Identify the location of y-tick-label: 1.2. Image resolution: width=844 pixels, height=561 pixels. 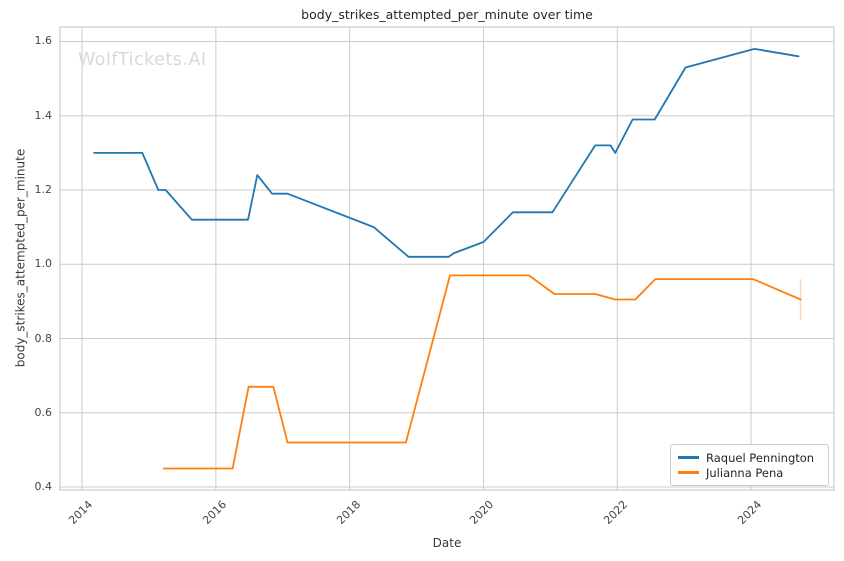
(43, 189).